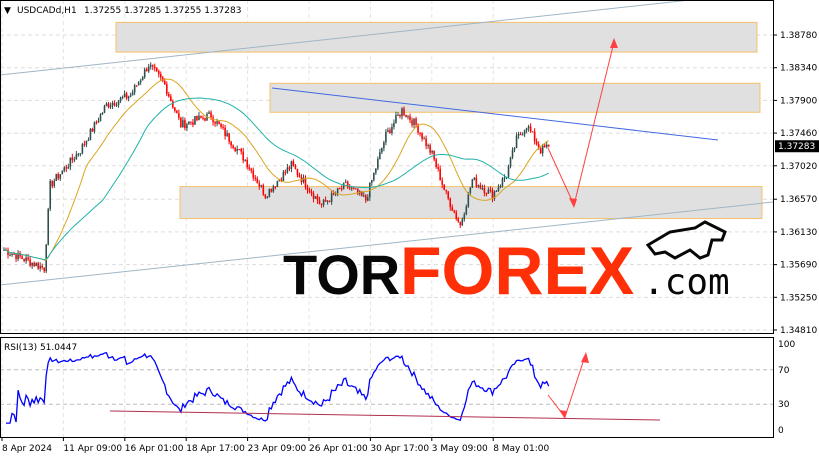 This screenshot has width=819, height=458. Describe the element at coordinates (786, 345) in the screenshot. I see `rsi-tick: 100` at that location.